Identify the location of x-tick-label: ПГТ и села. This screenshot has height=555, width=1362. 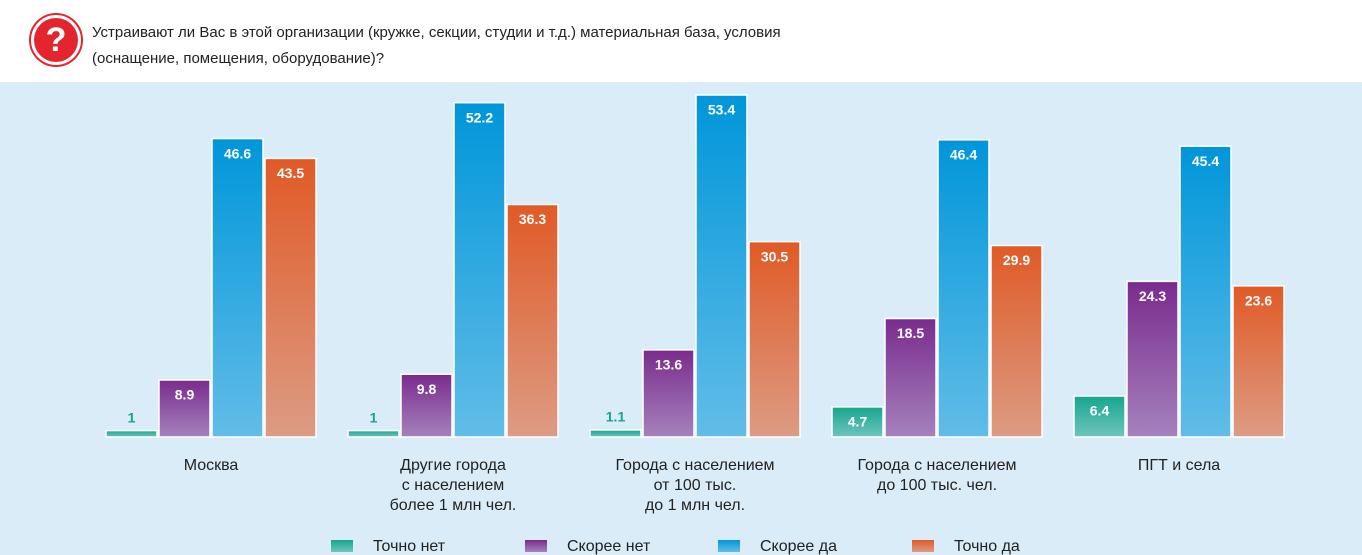
(1179, 465).